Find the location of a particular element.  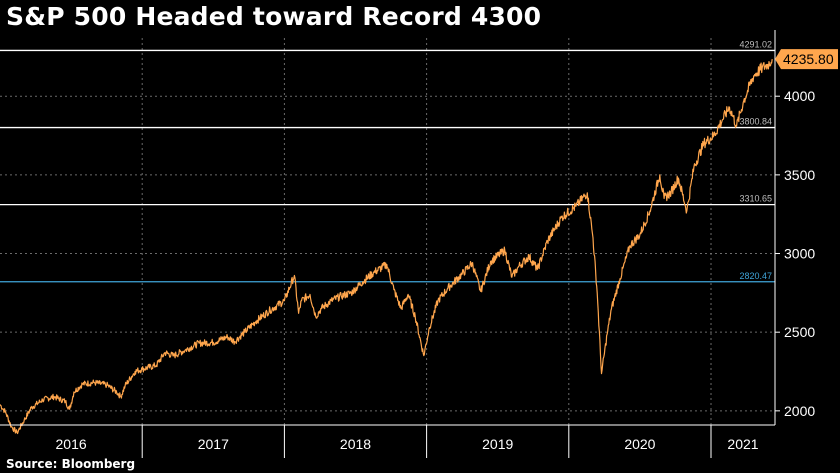

y-tick-label: 4000 is located at coordinates (799, 96).